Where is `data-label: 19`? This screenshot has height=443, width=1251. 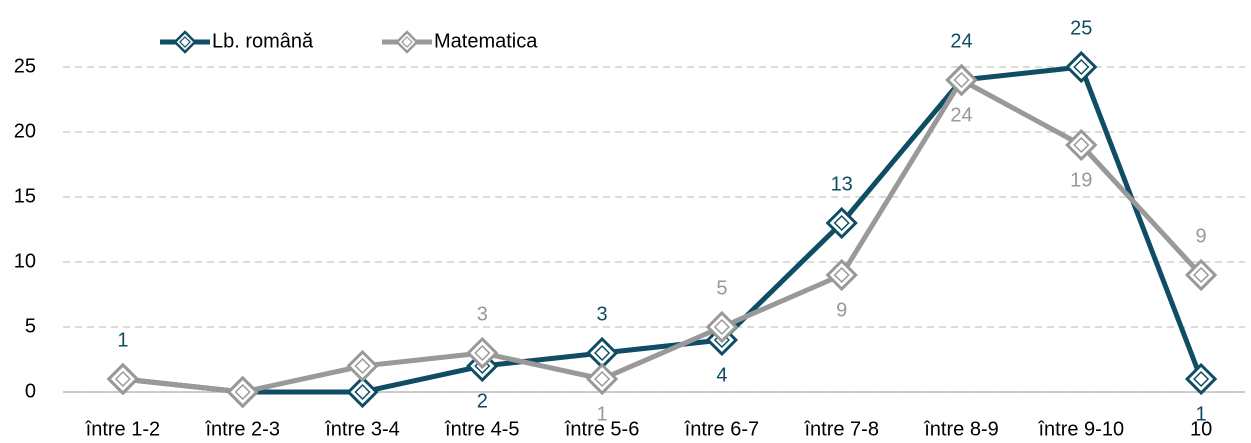 data-label: 19 is located at coordinates (1081, 180).